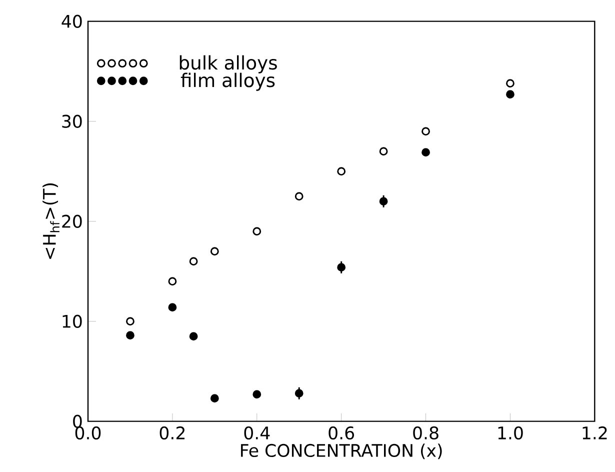 Image resolution: width=615 pixels, height=472 pixels. Describe the element at coordinates (72, 321) in the screenshot. I see `y-tick-label: 10` at that location.